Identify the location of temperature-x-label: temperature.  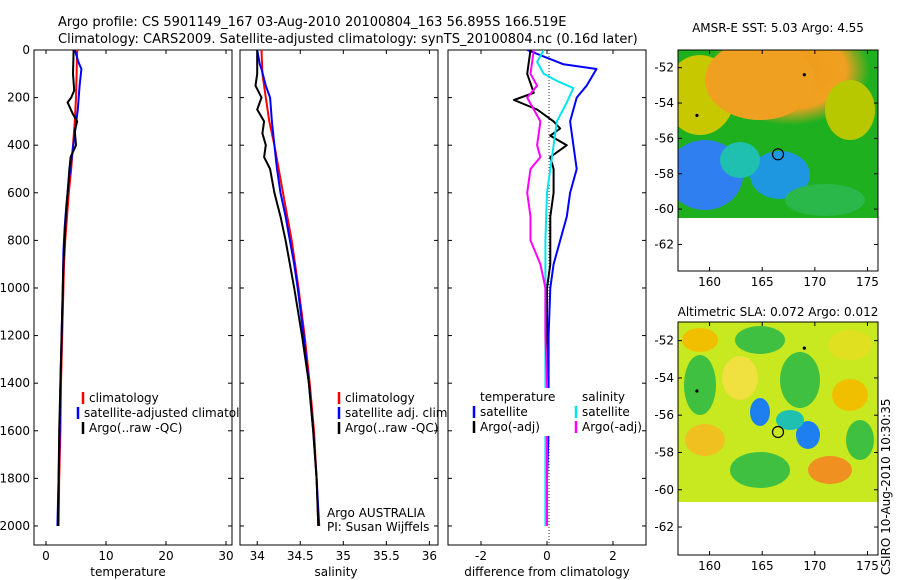
(127, 572).